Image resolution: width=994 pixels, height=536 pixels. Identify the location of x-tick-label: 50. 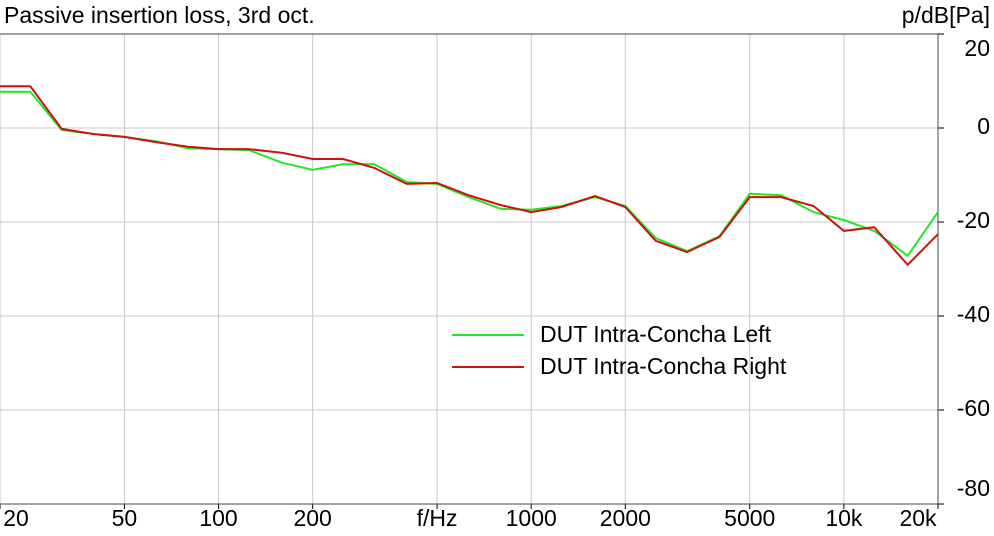
(125, 518).